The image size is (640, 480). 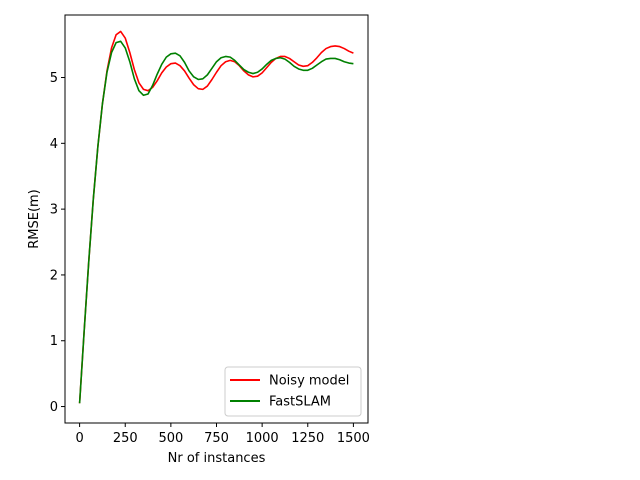 I want to click on x-tick-label: 500, so click(x=170, y=438).